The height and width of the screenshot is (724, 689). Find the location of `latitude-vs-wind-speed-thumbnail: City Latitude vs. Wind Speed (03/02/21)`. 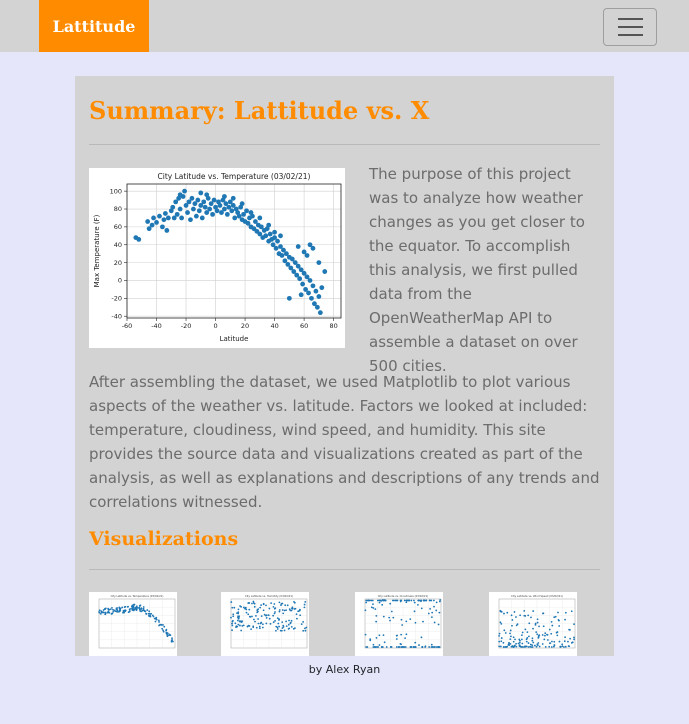

latitude-vs-wind-speed-thumbnail: City Latitude vs. Wind Speed (03/02/21) is located at coordinates (533, 624).